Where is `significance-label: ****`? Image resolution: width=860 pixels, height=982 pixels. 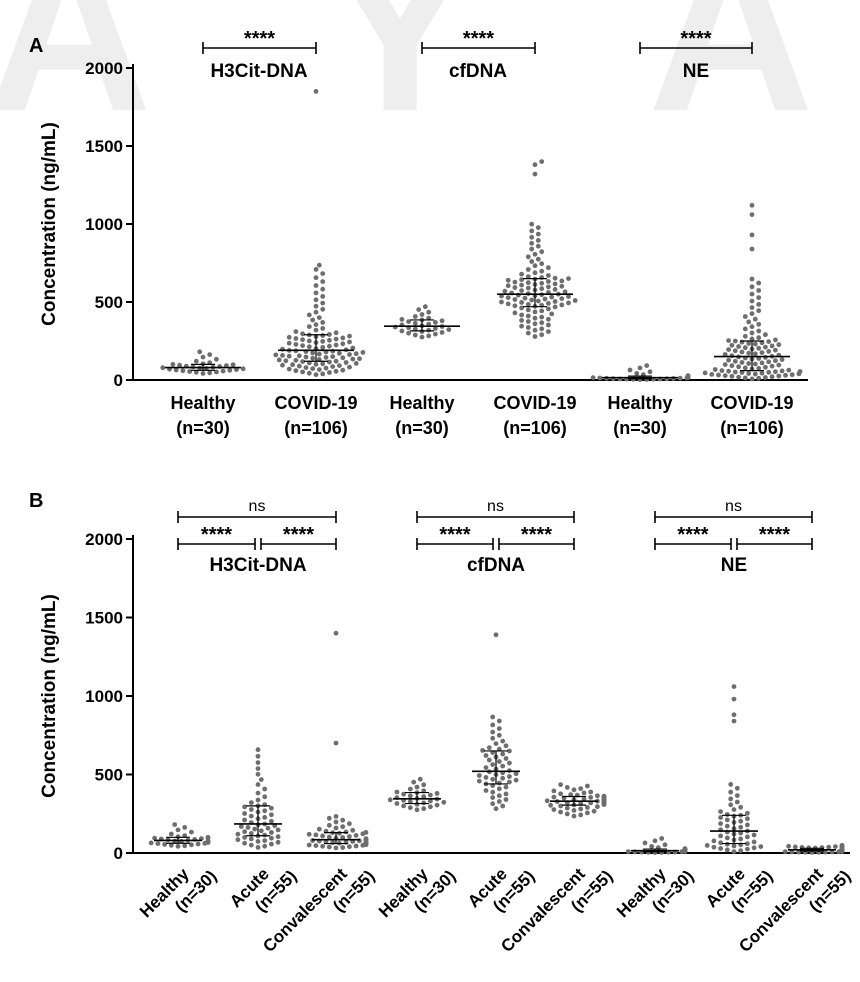
significance-label: **** is located at coordinates (298, 535).